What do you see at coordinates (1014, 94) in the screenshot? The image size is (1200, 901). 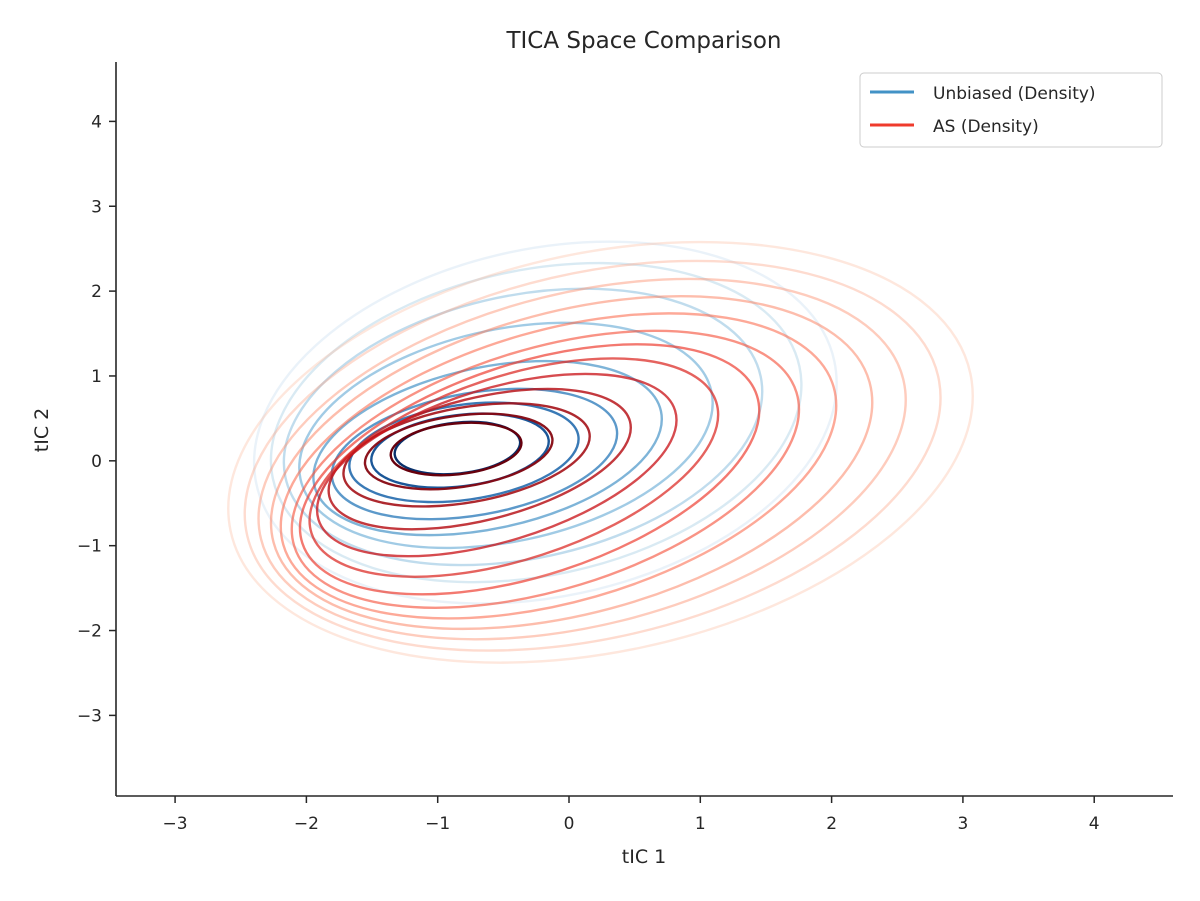 I see `legend-label-unbiased: Unbiased (Density)` at bounding box center [1014, 94].